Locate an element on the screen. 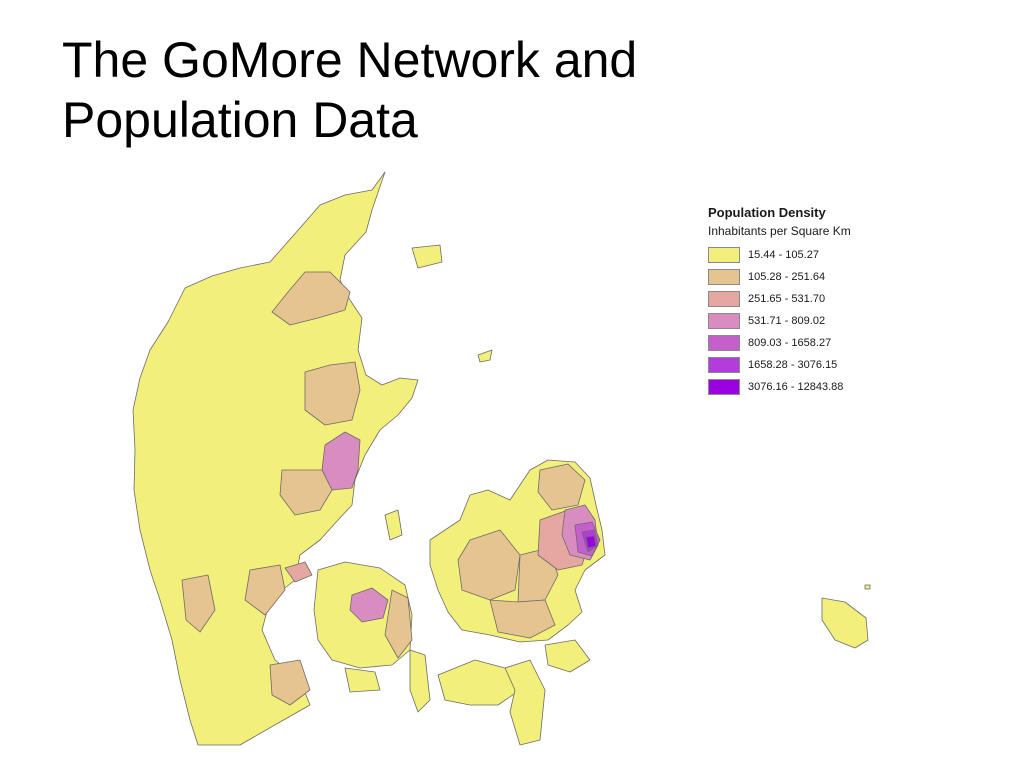 Image resolution: width=1024 pixels, height=768 pixels. legend-label: 105.28 - 251.64 is located at coordinates (787, 277).